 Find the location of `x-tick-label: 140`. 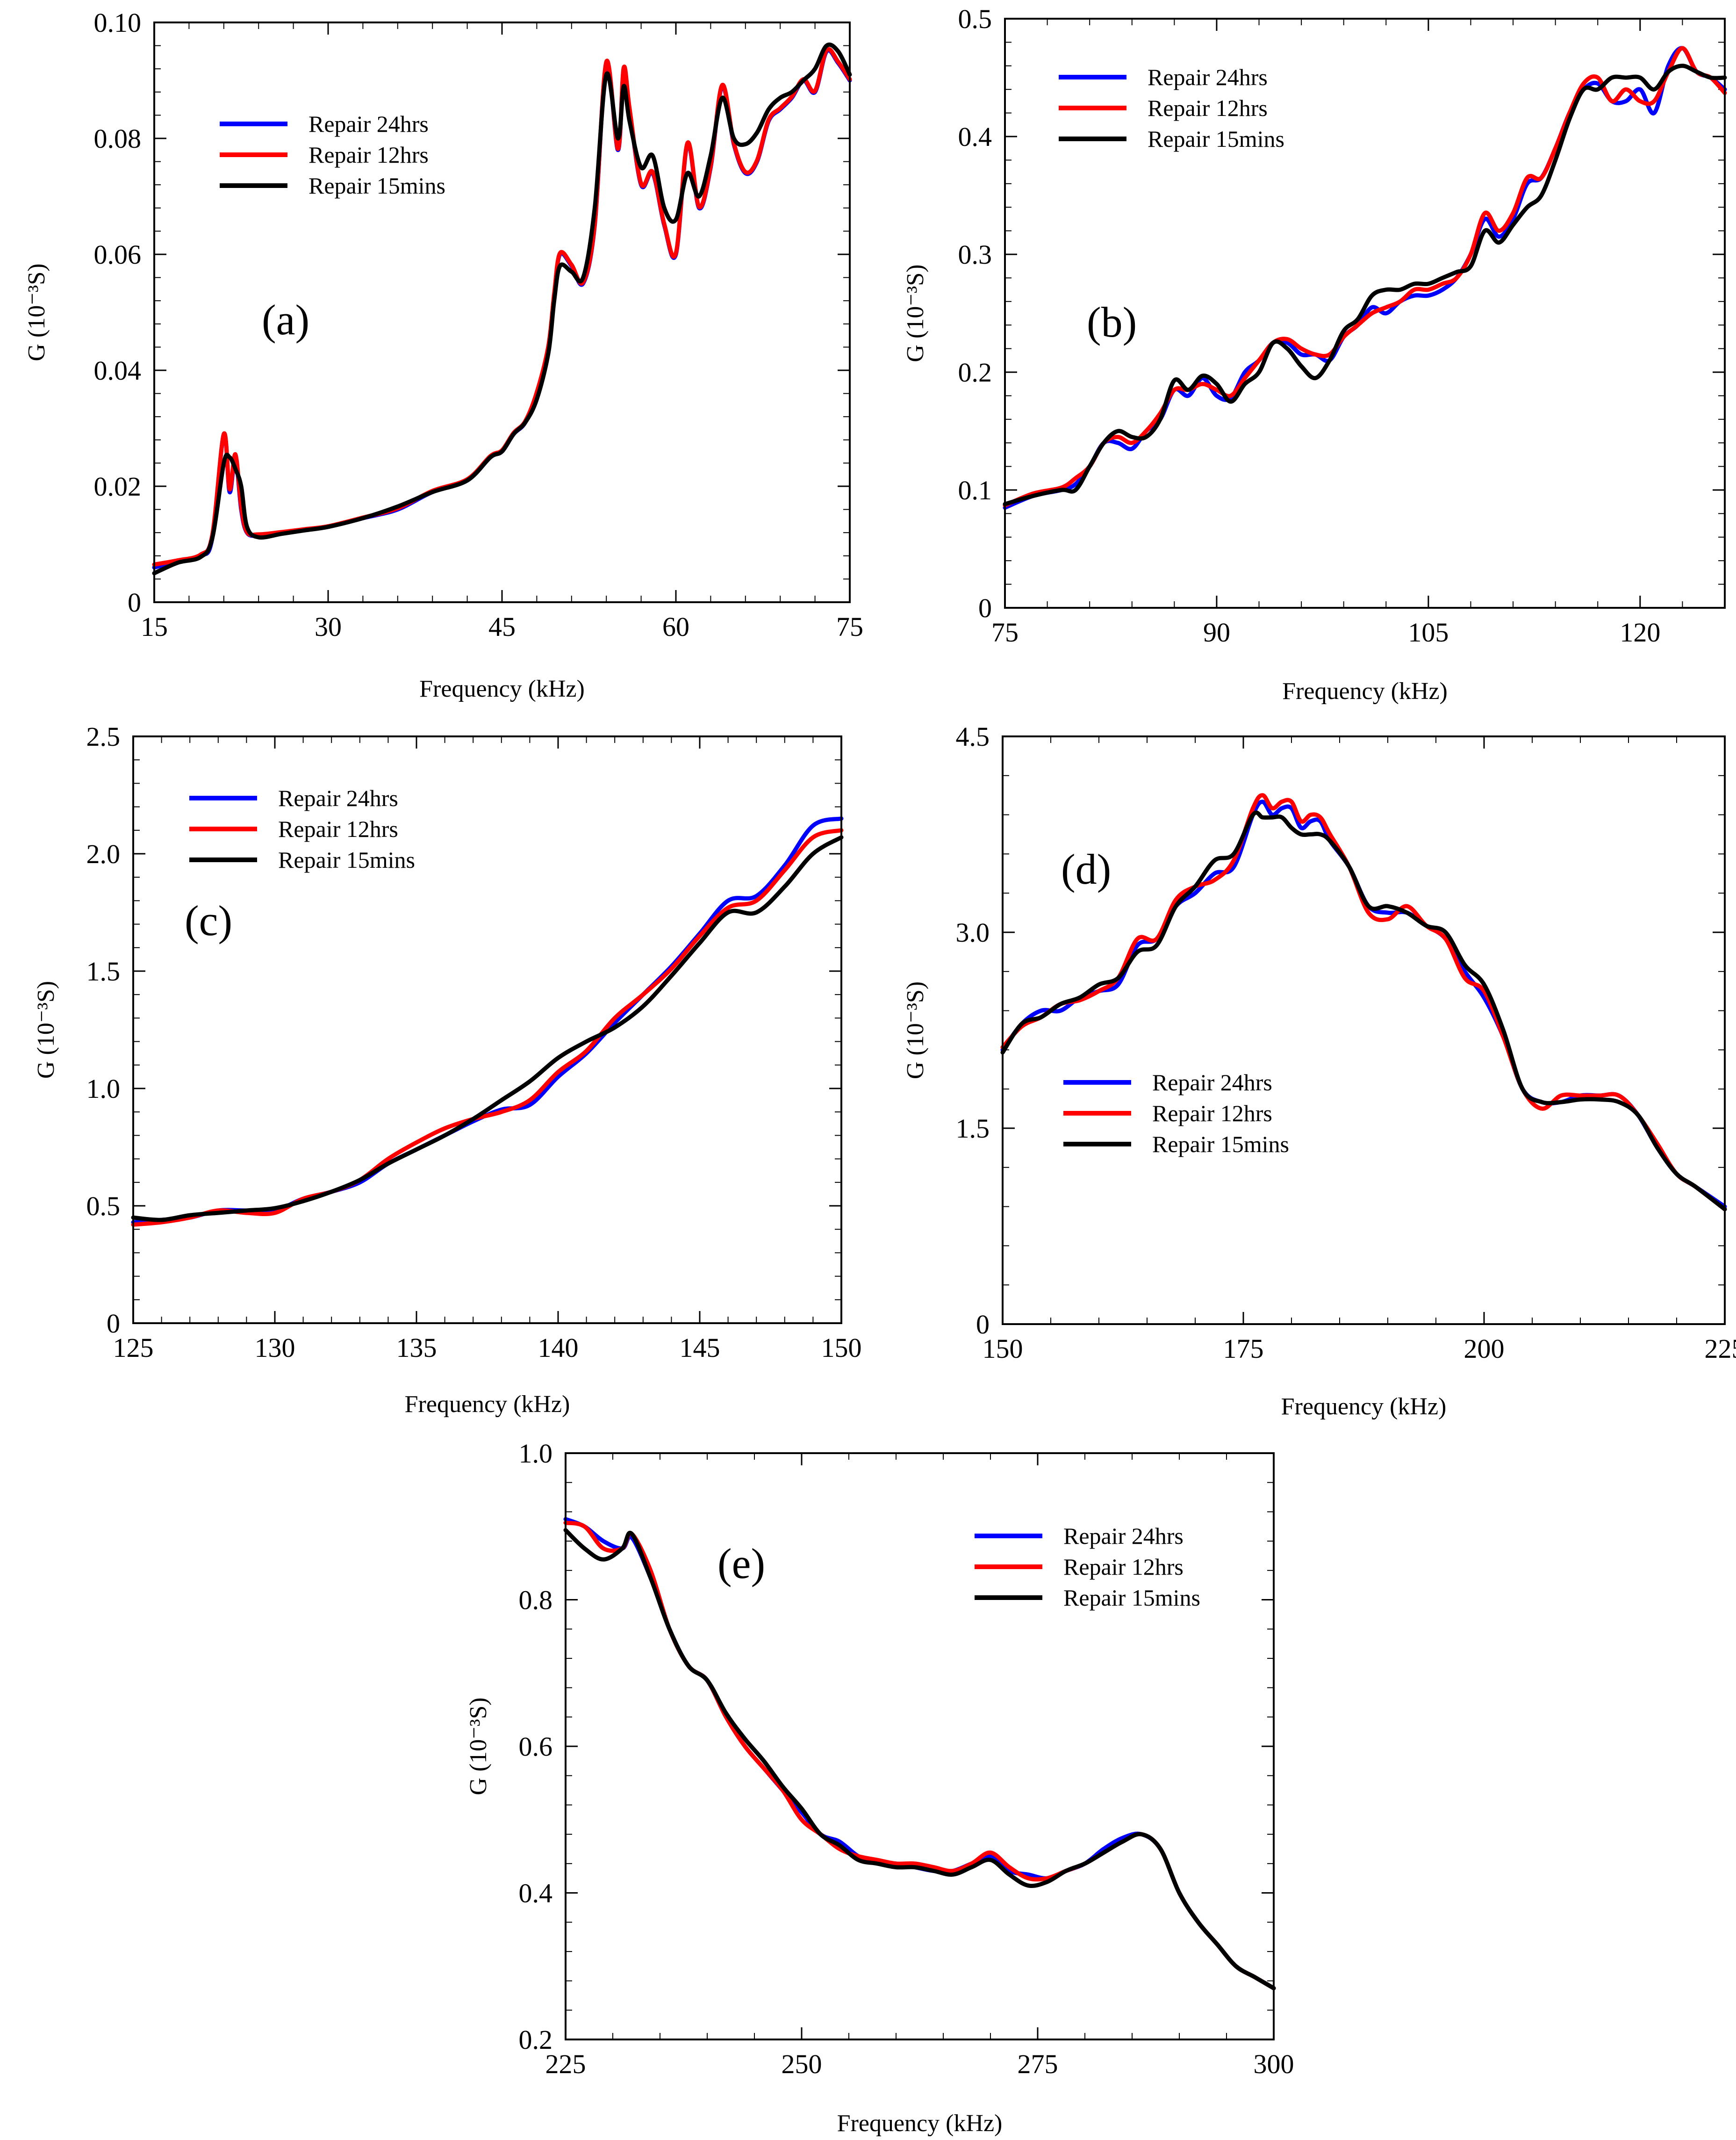

x-tick-label: 140 is located at coordinates (558, 1348).